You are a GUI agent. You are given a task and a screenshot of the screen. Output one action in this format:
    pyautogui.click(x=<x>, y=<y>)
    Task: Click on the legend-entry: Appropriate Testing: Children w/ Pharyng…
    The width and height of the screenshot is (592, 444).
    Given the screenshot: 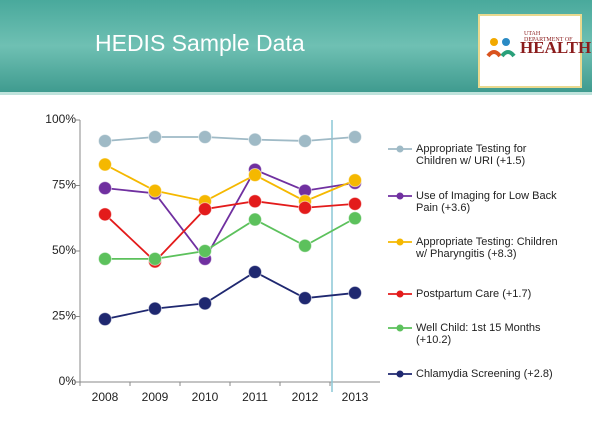 What is the action you would take?
    pyautogui.click(x=486, y=248)
    